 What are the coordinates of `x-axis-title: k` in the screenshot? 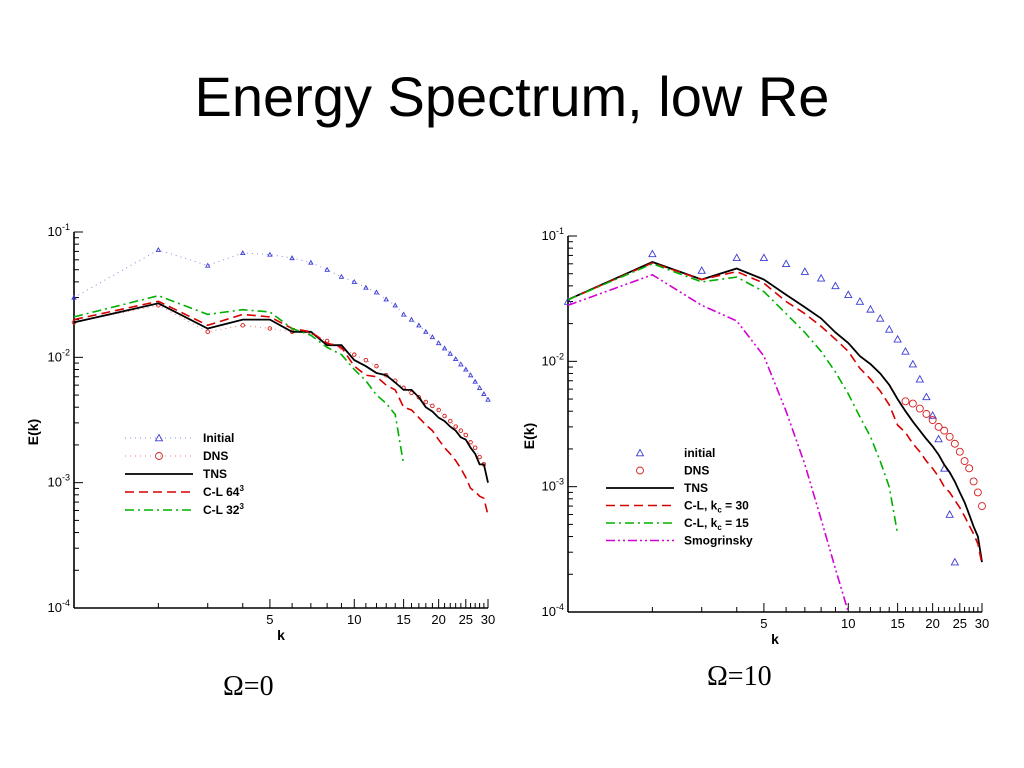 It's located at (281, 635).